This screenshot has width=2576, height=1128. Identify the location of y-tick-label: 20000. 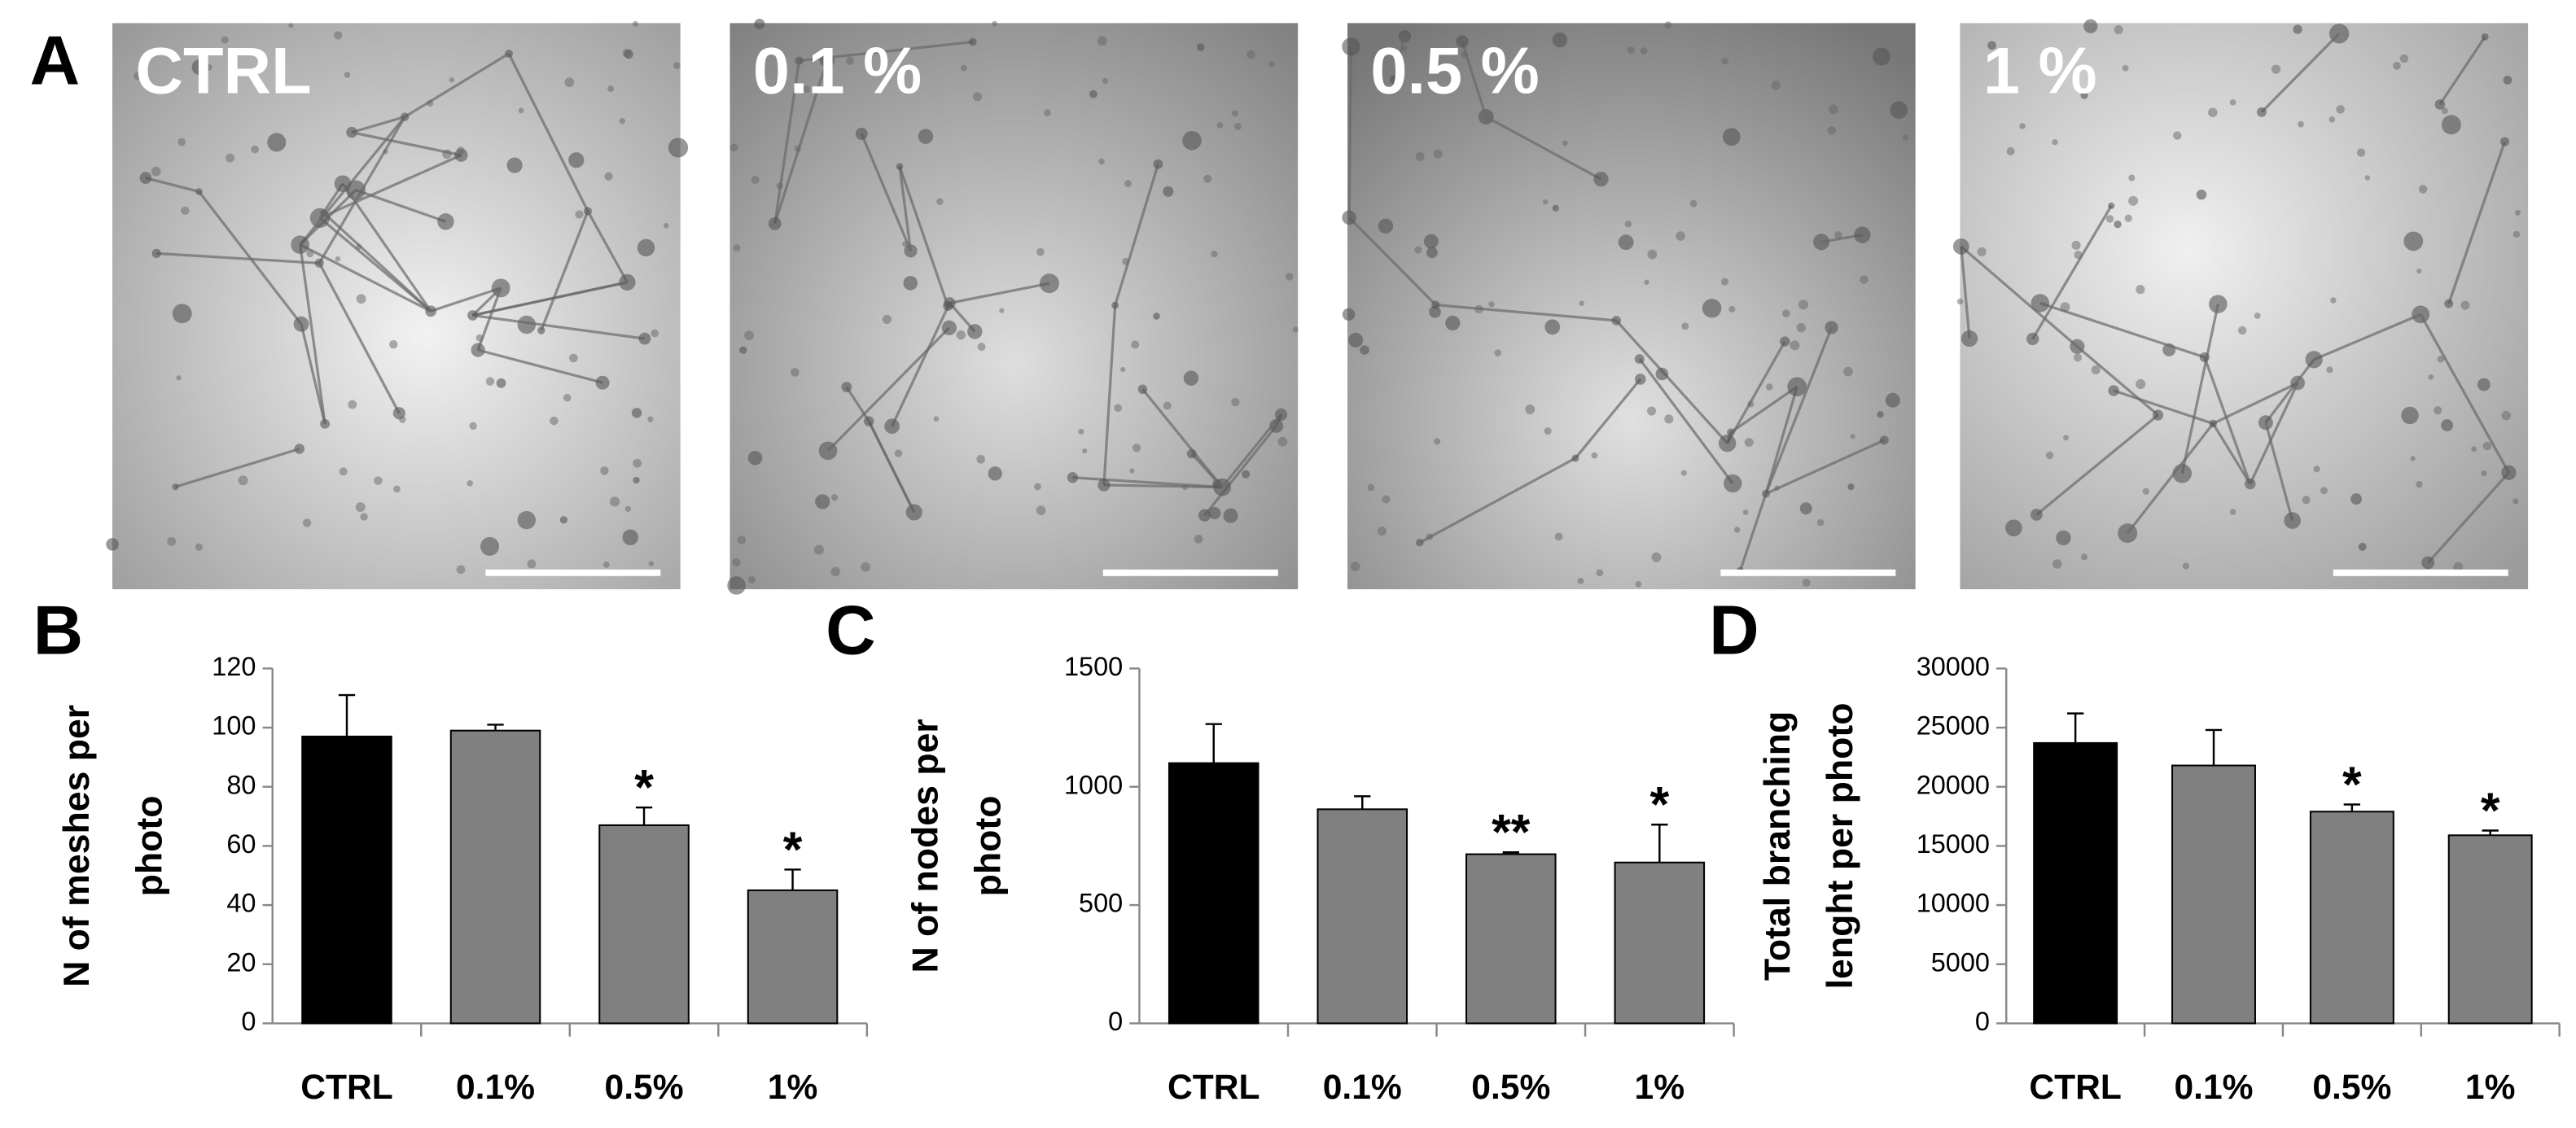
(1953, 784).